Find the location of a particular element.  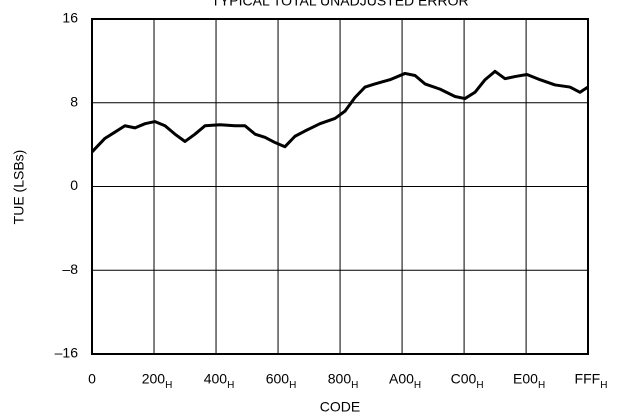

x-tick-label: E00H is located at coordinates (529, 381).